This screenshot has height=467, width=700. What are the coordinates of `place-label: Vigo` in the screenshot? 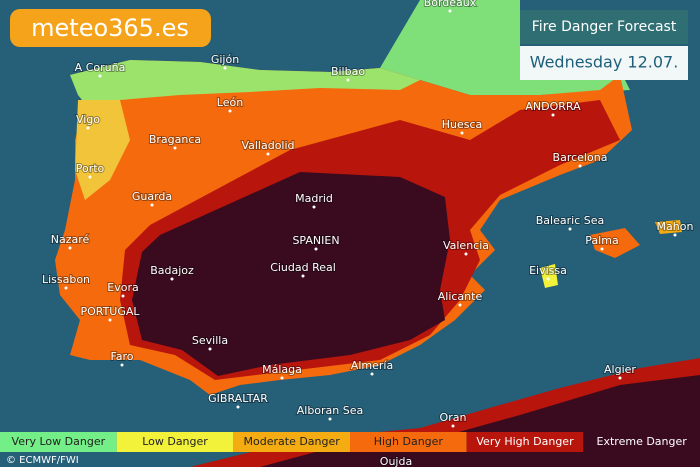 It's located at (88, 119).